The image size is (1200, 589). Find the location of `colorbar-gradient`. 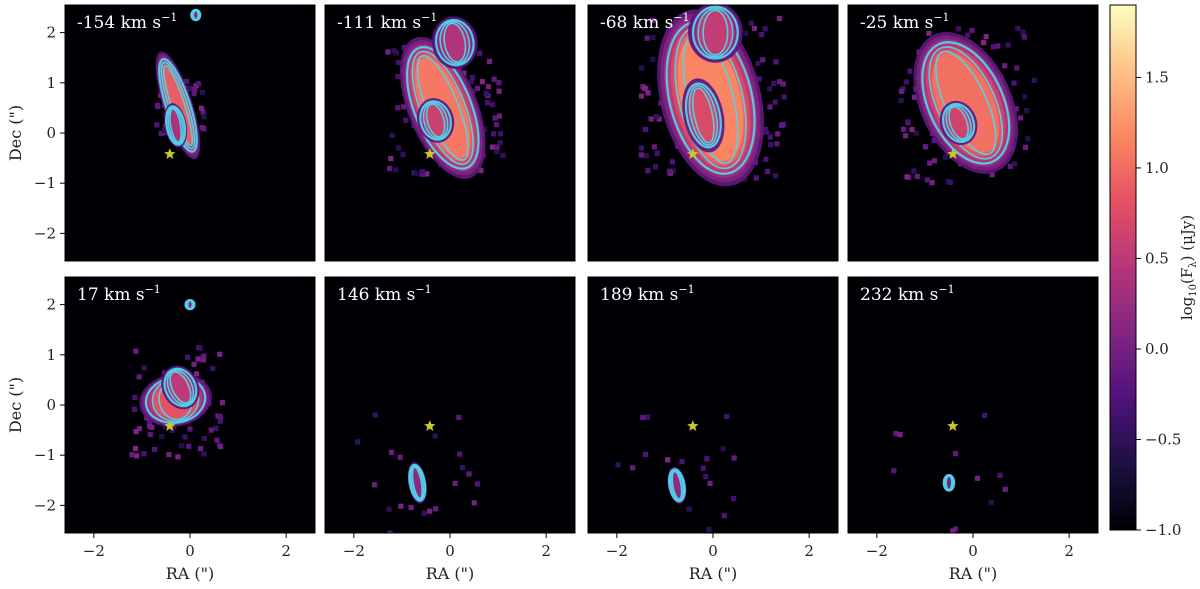

colorbar-gradient is located at coordinates (1123, 267).